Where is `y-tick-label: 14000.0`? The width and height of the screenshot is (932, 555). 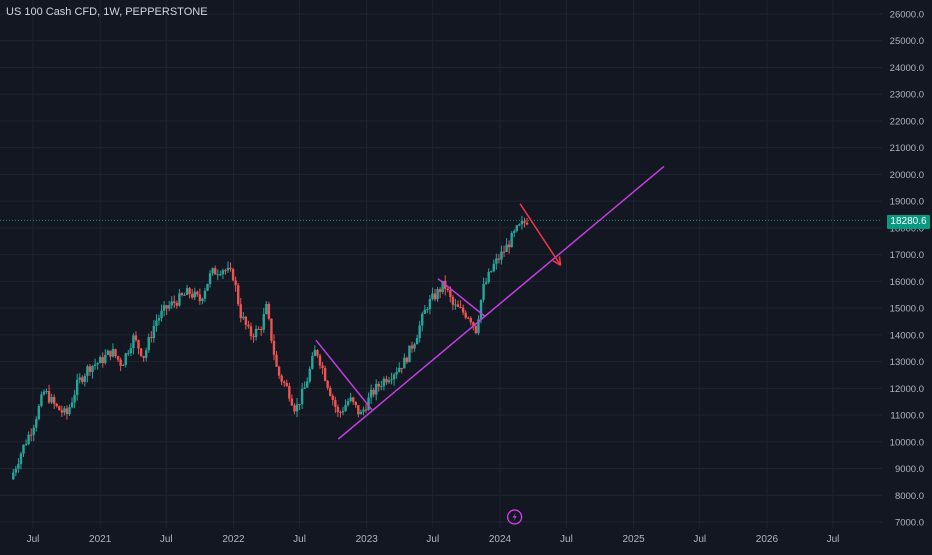
y-tick-label: 14000.0 is located at coordinates (907, 335).